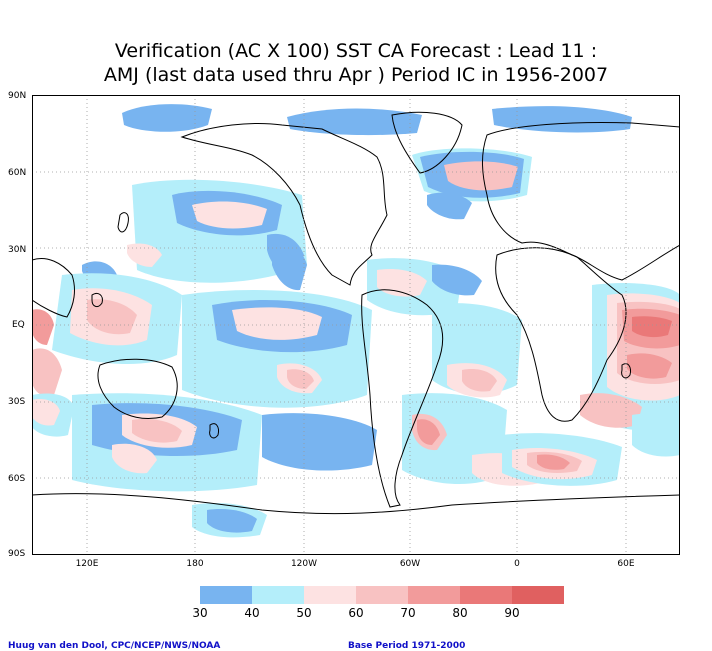 This screenshot has height=651, width=712. What do you see at coordinates (17, 96) in the screenshot?
I see `lat-label-90n: 90N` at bounding box center [17, 96].